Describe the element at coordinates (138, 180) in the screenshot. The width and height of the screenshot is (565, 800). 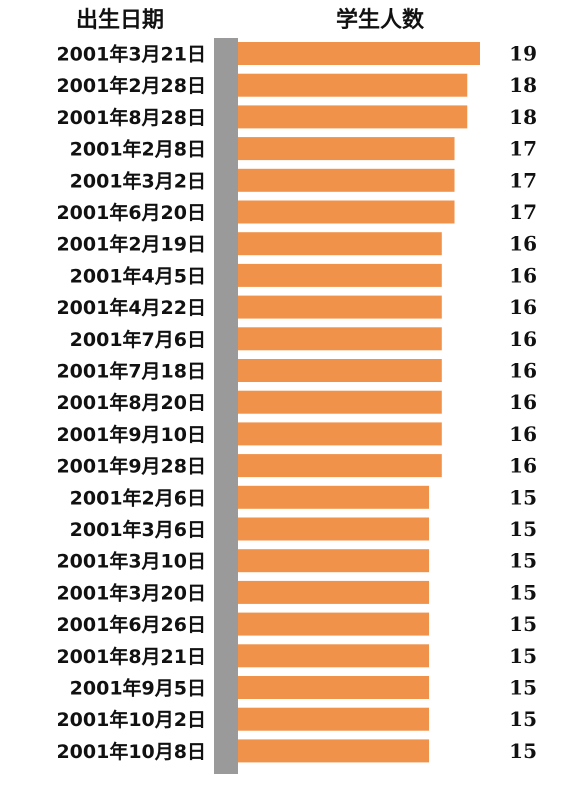
I see `category-label: 2001年3月2日` at that location.